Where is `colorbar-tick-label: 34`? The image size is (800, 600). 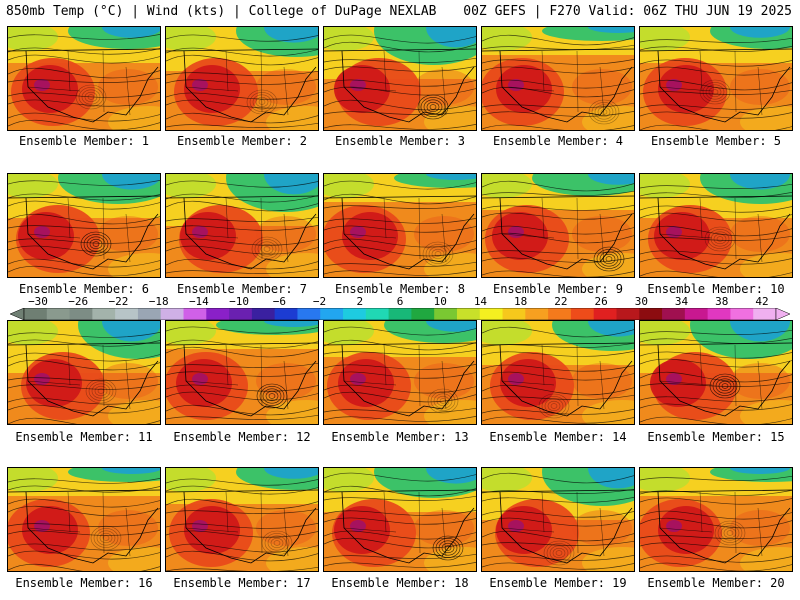 colorbar-tick-label: 34 is located at coordinates (681, 301).